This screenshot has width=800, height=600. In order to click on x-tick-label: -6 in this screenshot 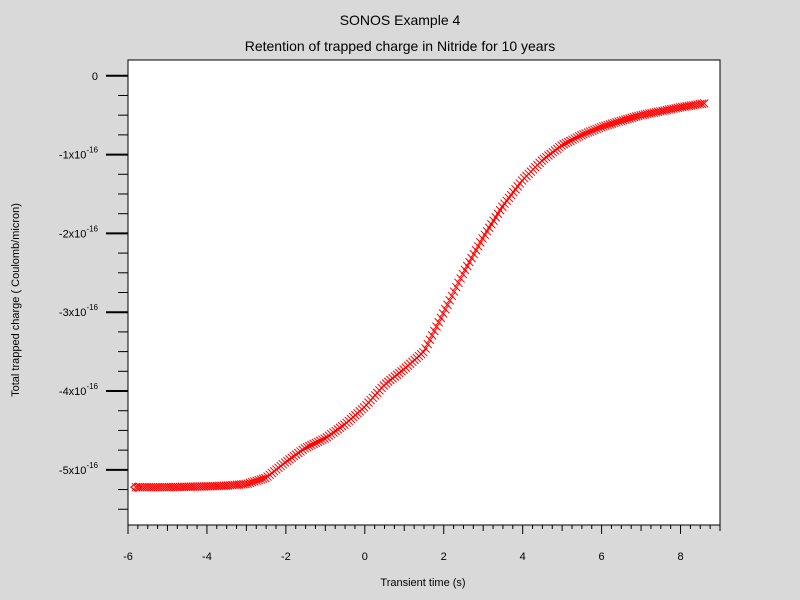, I will do `click(128, 557)`.